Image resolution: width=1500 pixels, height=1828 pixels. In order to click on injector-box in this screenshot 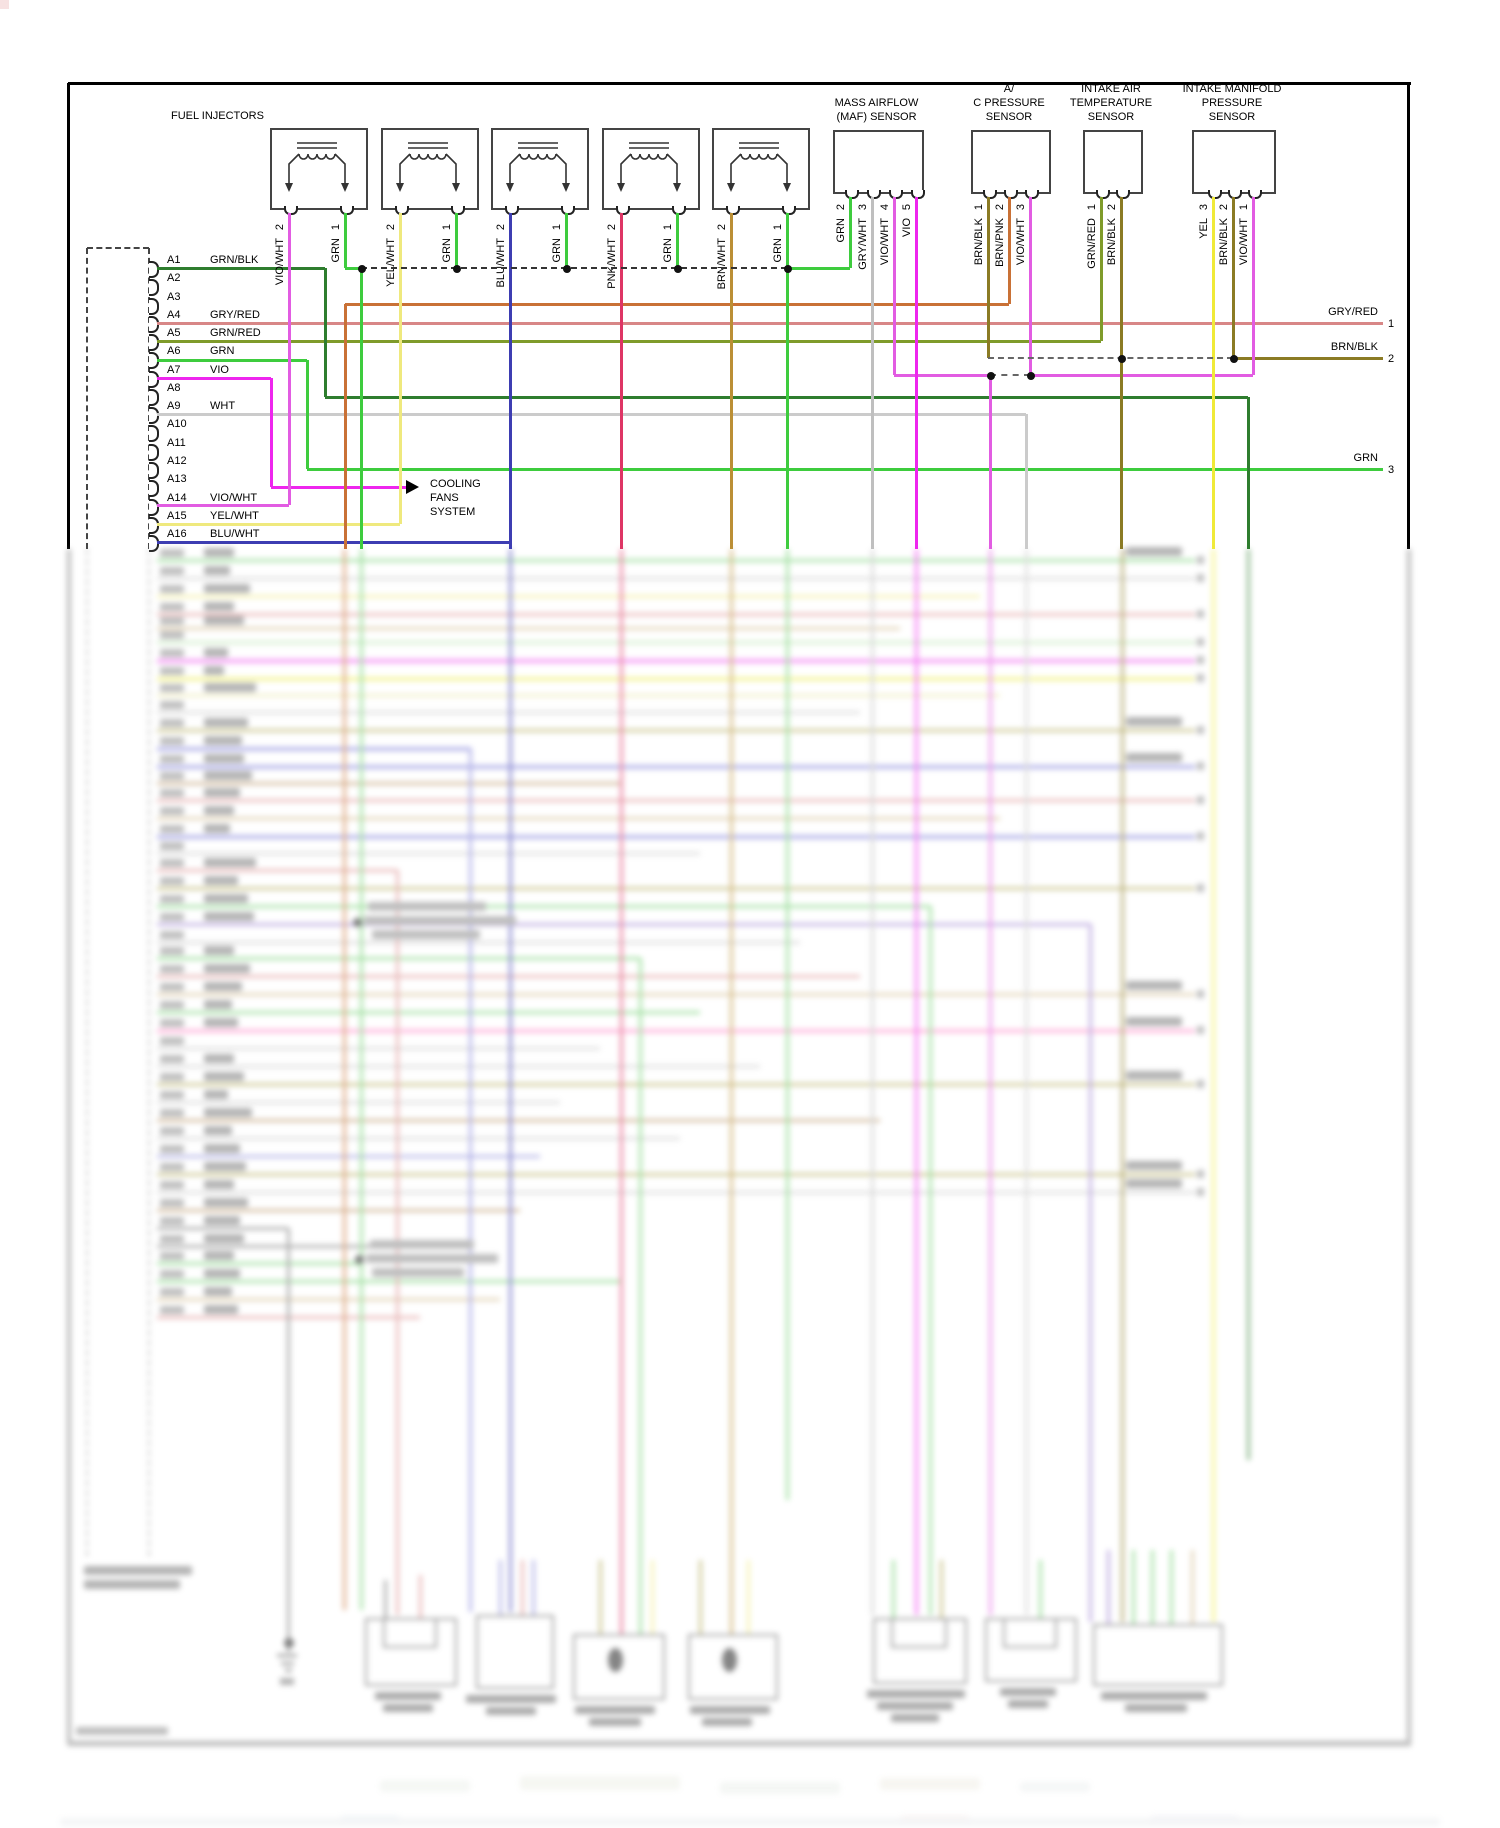, I will do `click(761, 169)`.